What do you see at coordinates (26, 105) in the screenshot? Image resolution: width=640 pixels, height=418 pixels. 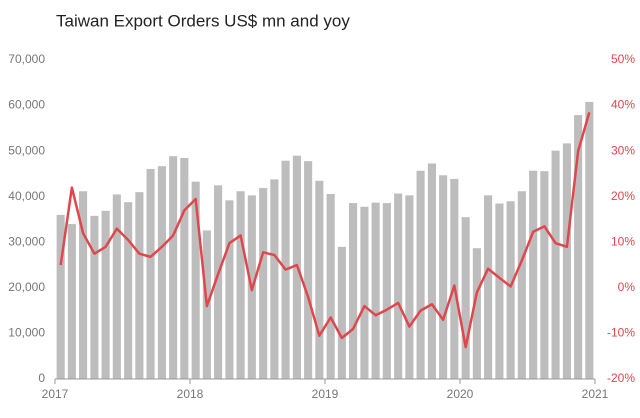 I see `y-tick-label: 60,000` at bounding box center [26, 105].